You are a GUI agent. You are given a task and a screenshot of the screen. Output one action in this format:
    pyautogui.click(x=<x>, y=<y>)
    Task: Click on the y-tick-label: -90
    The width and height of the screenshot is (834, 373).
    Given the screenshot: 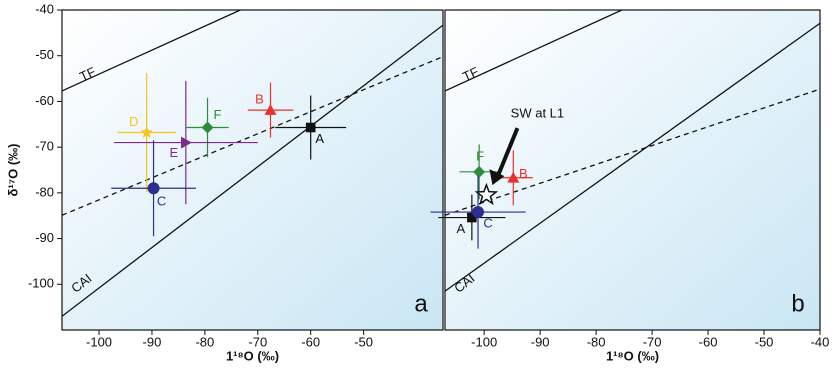 What is the action you would take?
    pyautogui.click(x=44, y=237)
    